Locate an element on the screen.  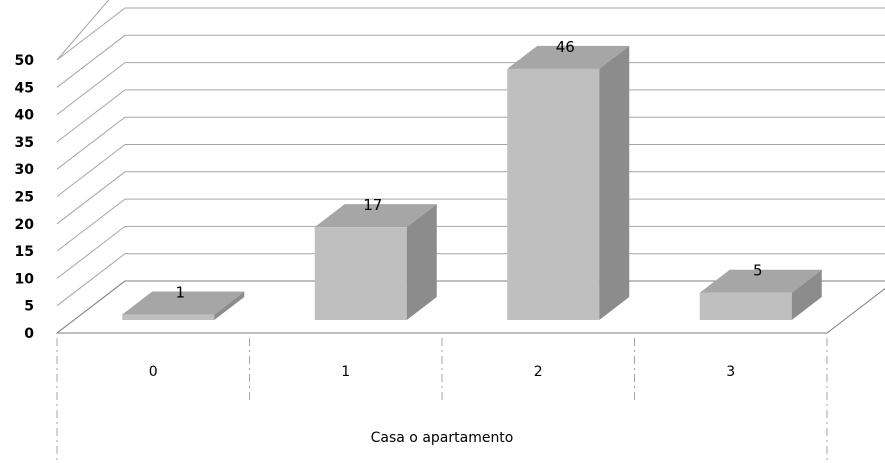
x-category-3: 3 is located at coordinates (730, 372).